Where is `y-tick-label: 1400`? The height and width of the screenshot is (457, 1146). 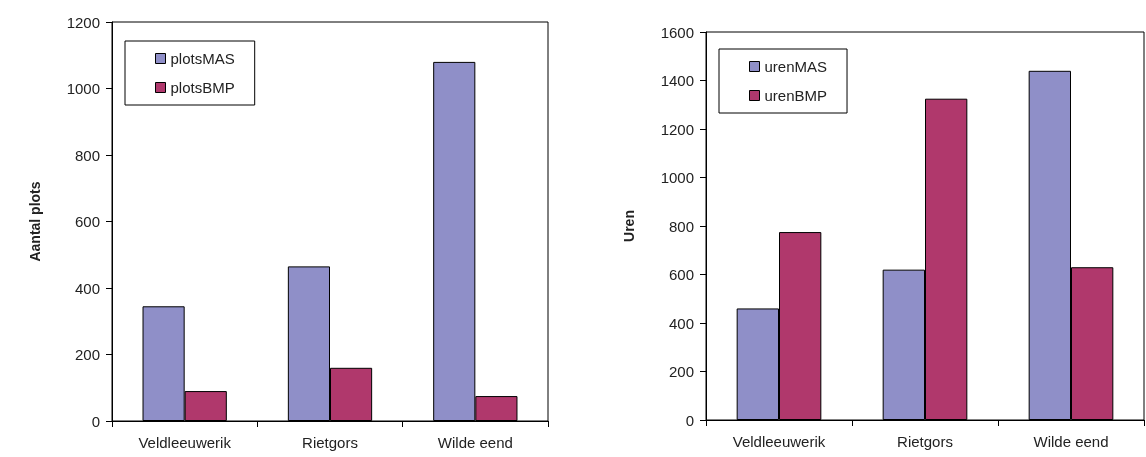
y-tick-label: 1400 is located at coordinates (677, 80).